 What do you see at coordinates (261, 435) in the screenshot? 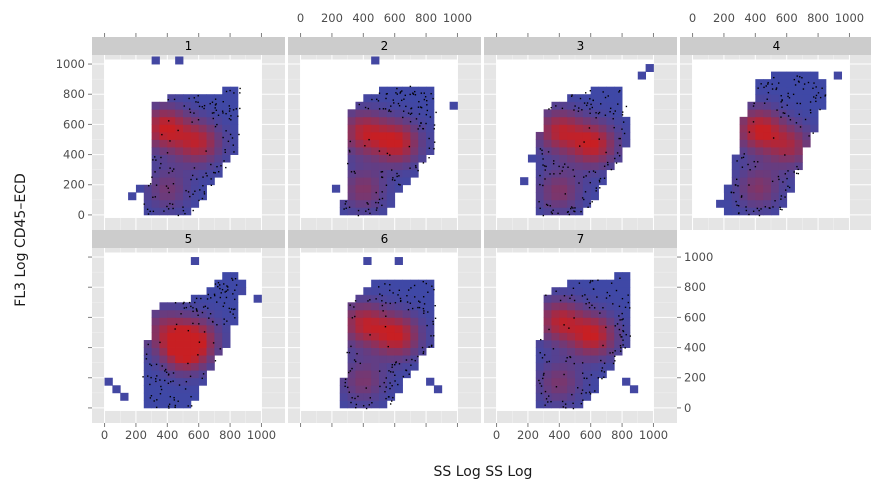
I see `x-tick-label: 1000` at bounding box center [261, 435].